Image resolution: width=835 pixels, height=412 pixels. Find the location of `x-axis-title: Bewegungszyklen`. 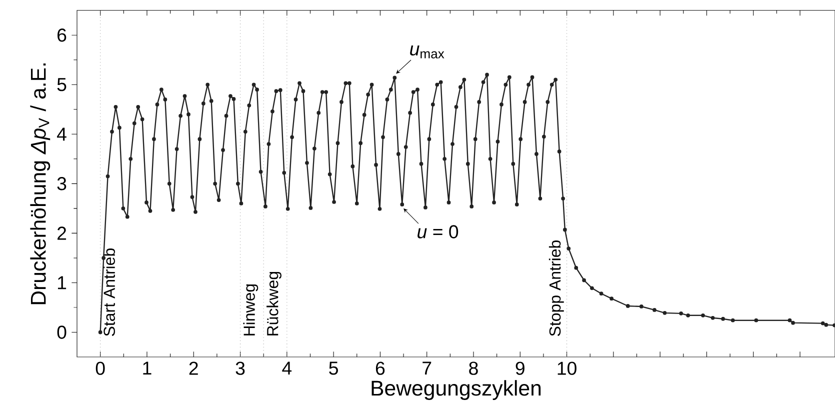

x-axis-title: Bewegungszyklen is located at coordinates (456, 390).